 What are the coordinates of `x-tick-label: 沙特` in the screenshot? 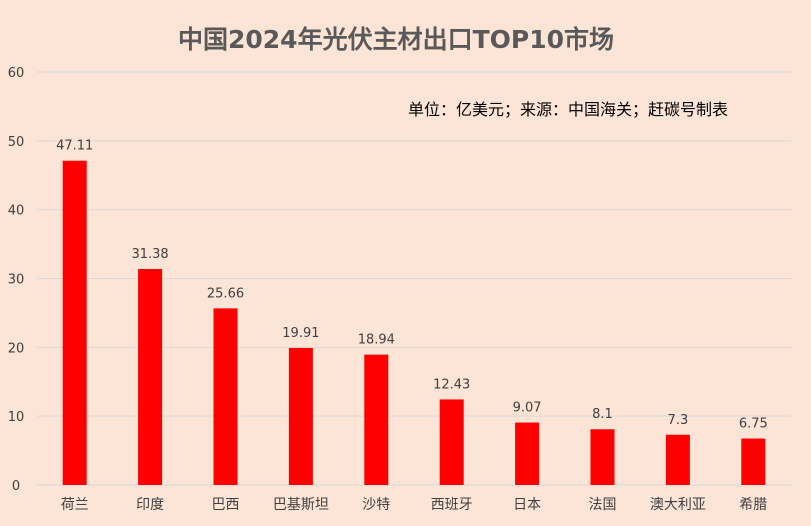 It's located at (376, 505).